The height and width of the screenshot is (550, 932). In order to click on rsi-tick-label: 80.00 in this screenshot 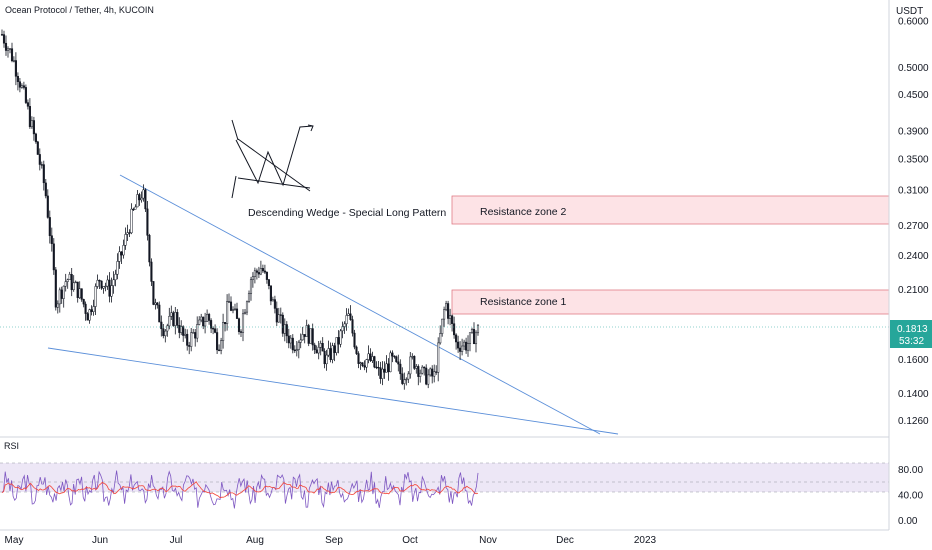, I will do `click(910, 470)`.